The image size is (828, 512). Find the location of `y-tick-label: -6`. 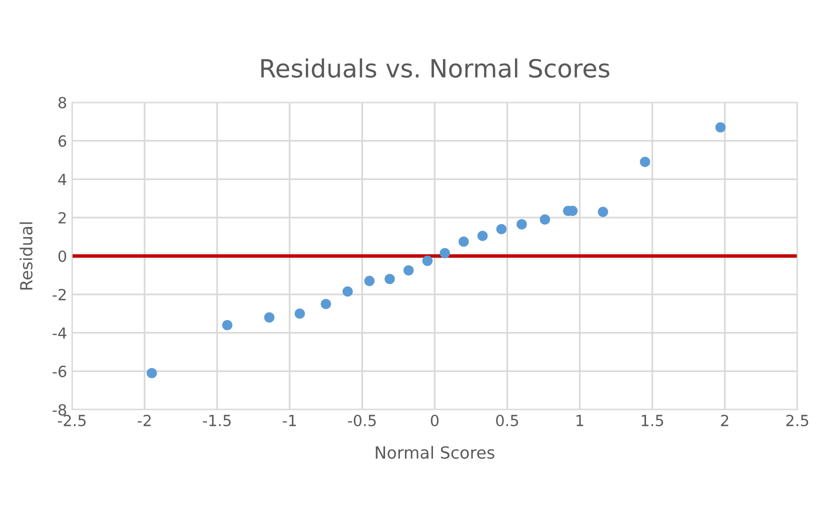

y-tick-label: -6 is located at coordinates (59, 372).